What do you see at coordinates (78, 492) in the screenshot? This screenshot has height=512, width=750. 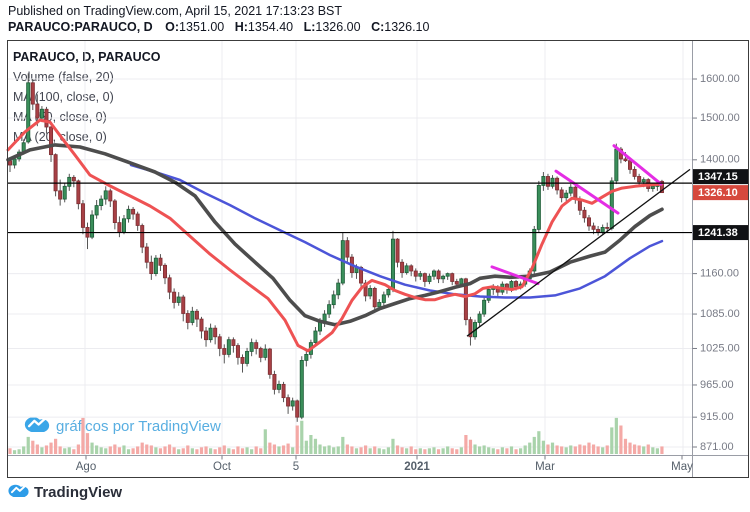 I see `footer-brand-text: TradingView` at bounding box center [78, 492].